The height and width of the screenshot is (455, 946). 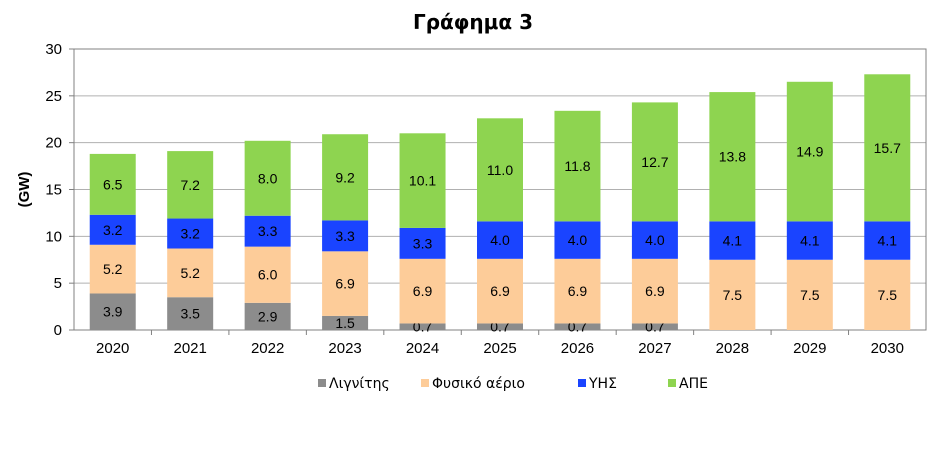 What do you see at coordinates (53, 96) in the screenshot?
I see `y-tick-label: 25` at bounding box center [53, 96].